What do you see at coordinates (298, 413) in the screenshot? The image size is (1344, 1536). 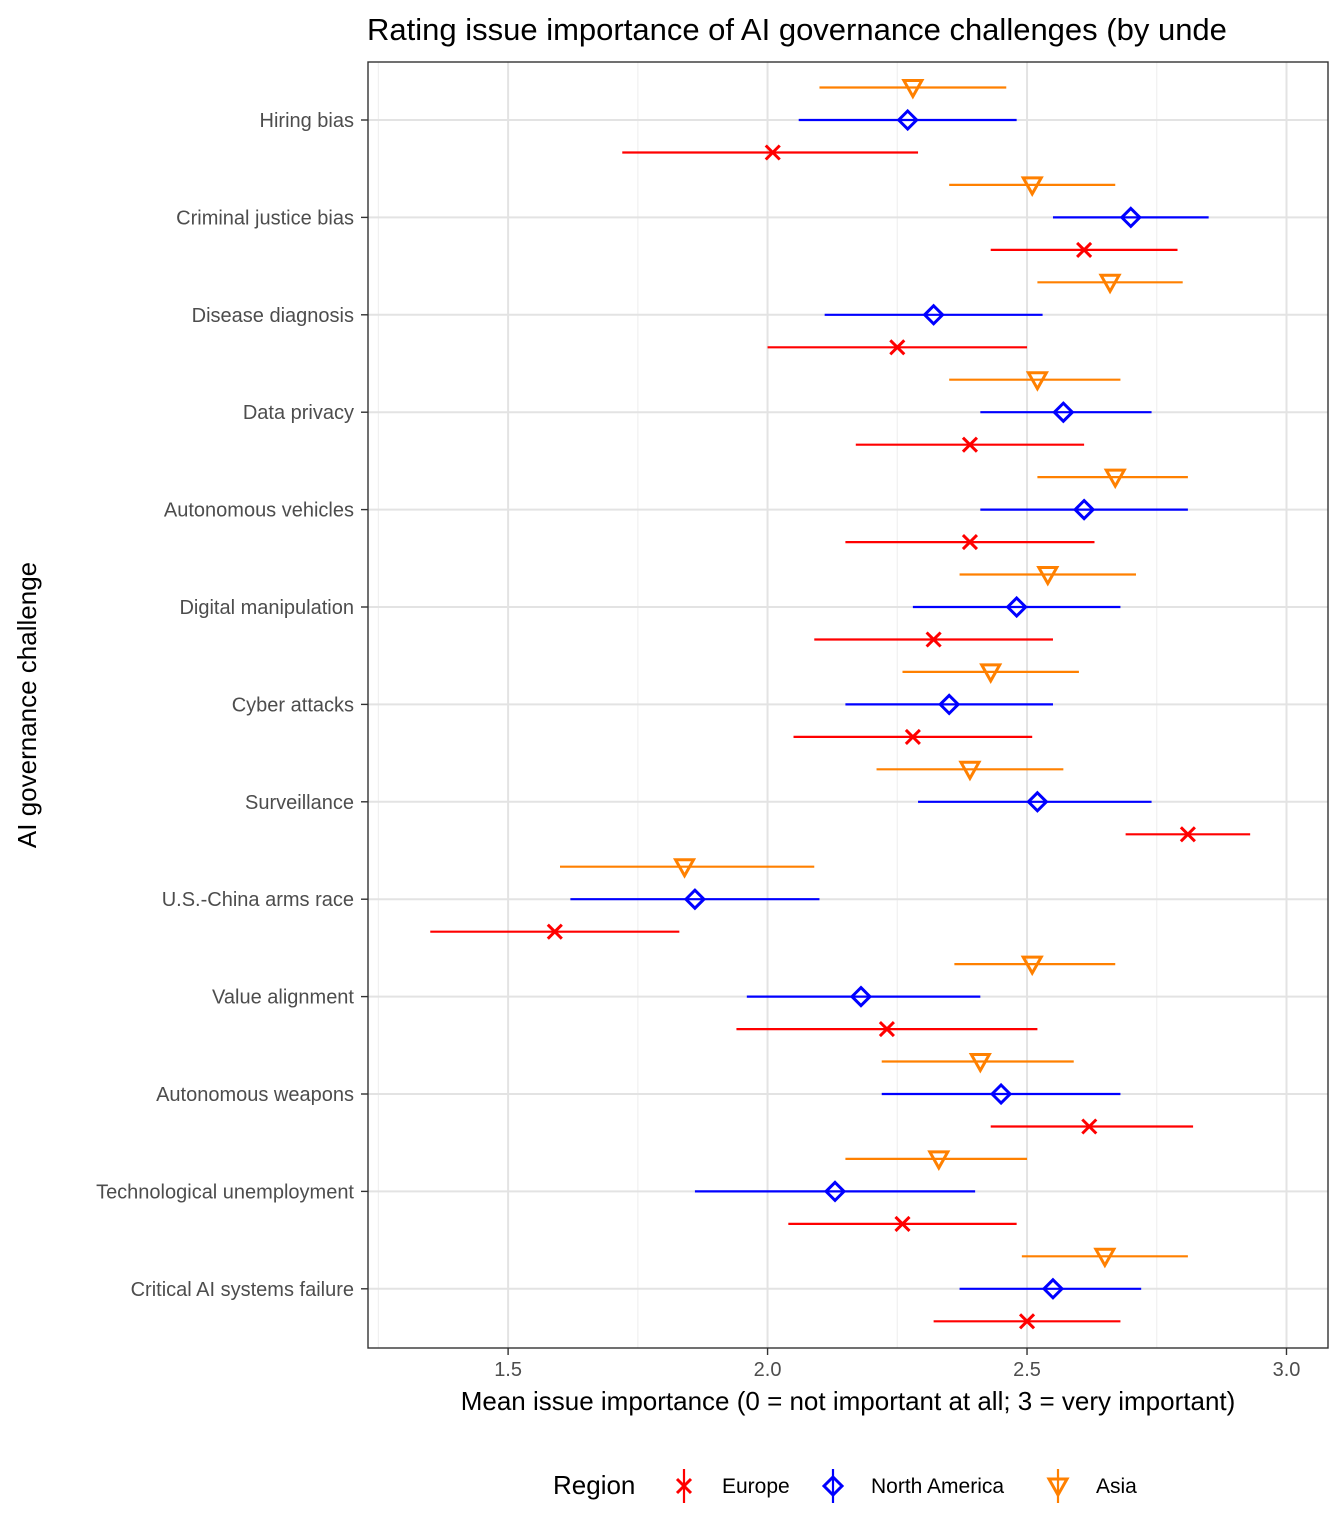 I see `y-tick-label: Data privacy` at bounding box center [298, 413].